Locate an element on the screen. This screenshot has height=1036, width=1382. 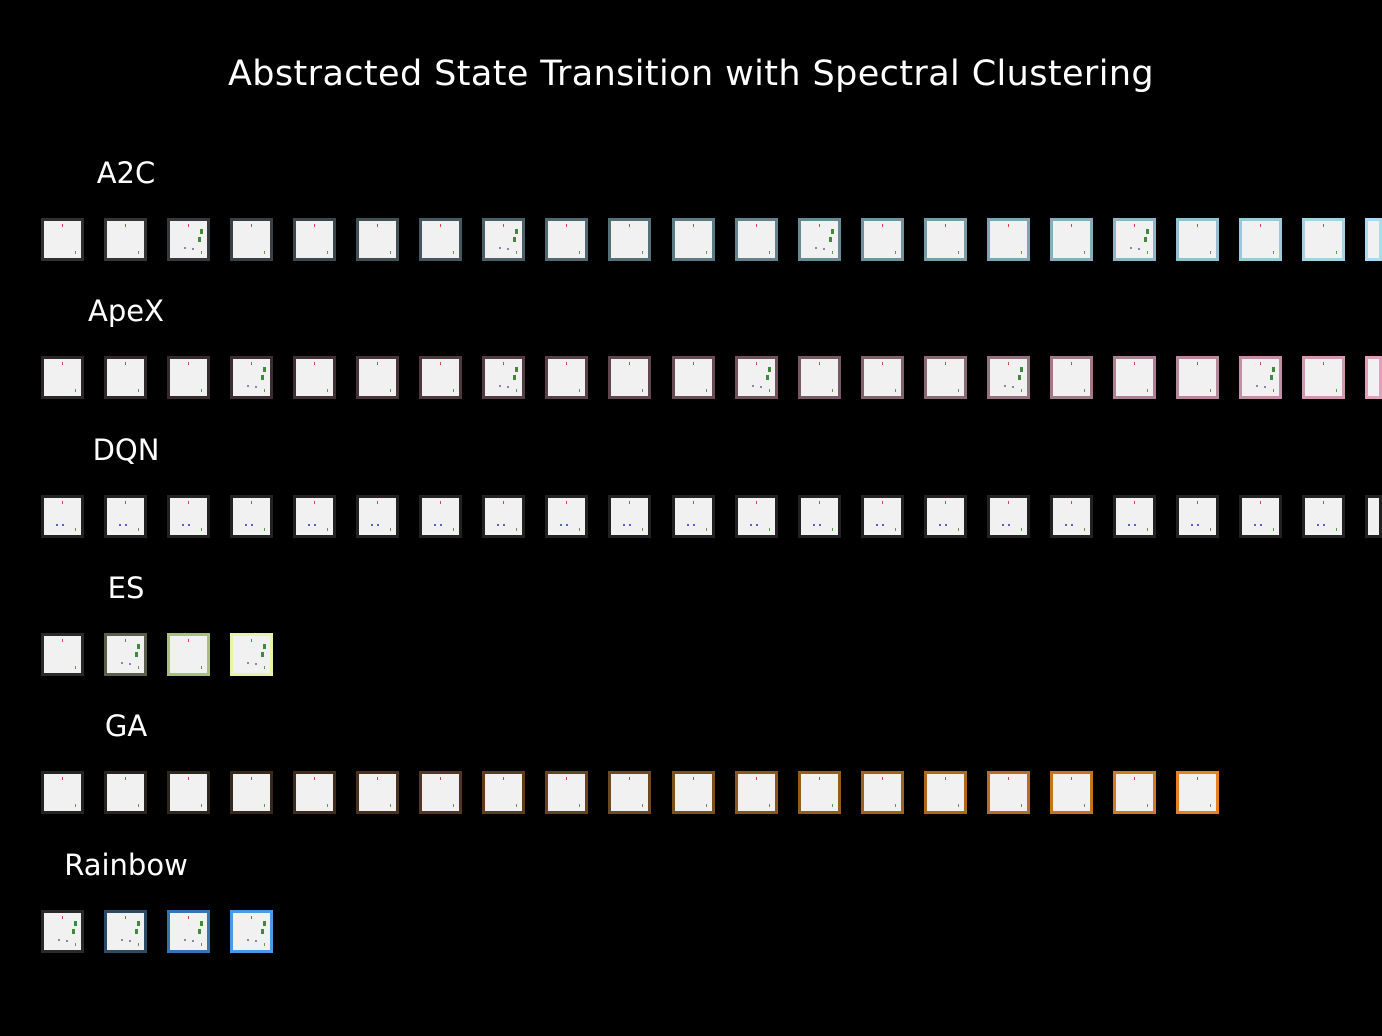
row-label-rainbow: Rainbow is located at coordinates (126, 865).